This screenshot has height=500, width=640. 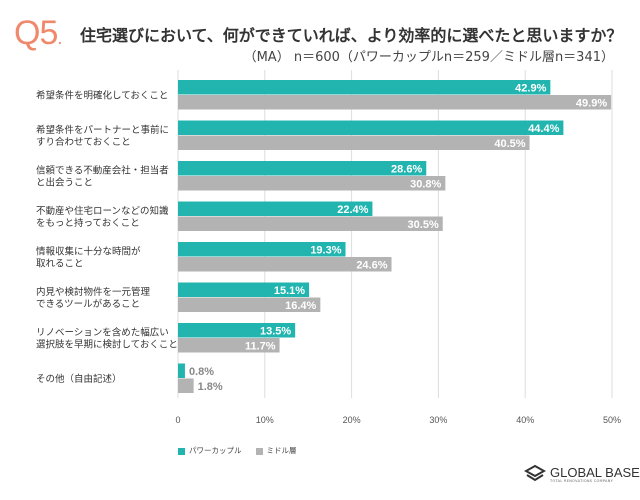 I want to click on data-label: 22.4%, so click(x=352, y=210).